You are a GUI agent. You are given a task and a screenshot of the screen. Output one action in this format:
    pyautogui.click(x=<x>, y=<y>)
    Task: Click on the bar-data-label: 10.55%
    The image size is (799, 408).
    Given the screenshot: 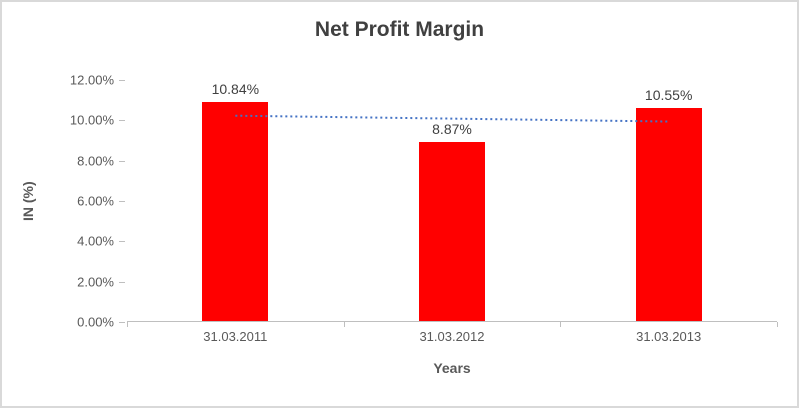 What is the action you would take?
    pyautogui.click(x=668, y=95)
    